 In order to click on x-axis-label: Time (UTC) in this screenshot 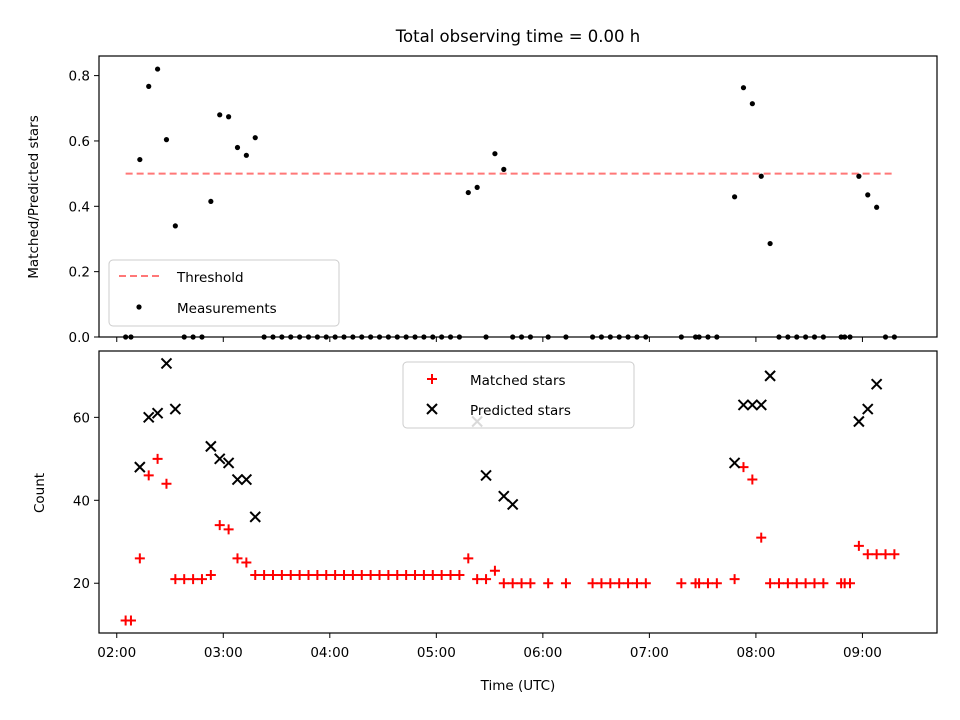, I will do `click(518, 686)`.